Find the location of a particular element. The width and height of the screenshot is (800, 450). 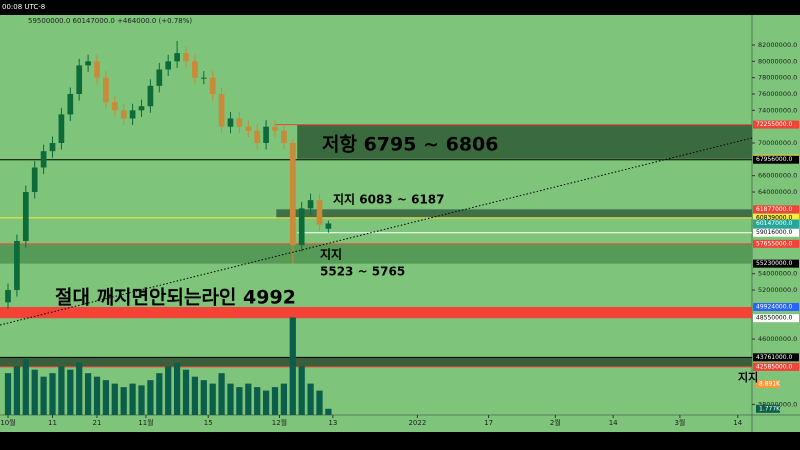

x-tick-label: 11 is located at coordinates (52, 423).